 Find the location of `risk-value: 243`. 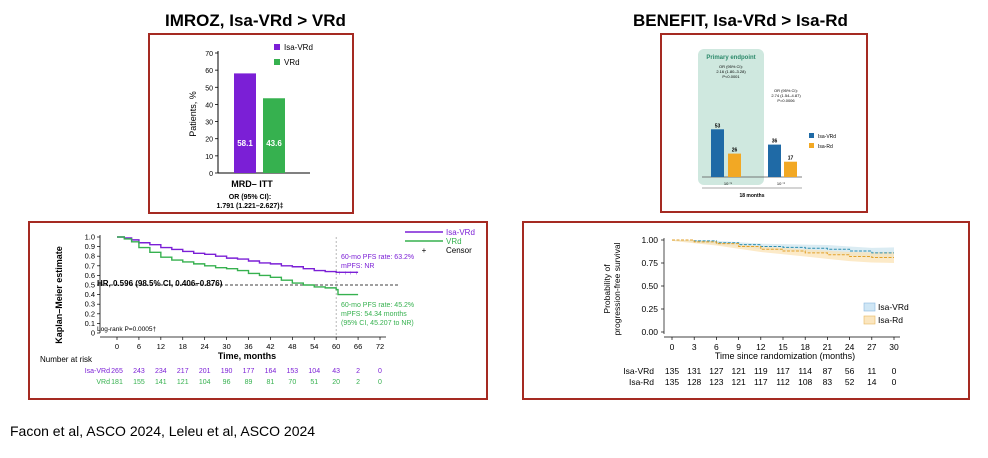

risk-value: 243 is located at coordinates (139, 371).